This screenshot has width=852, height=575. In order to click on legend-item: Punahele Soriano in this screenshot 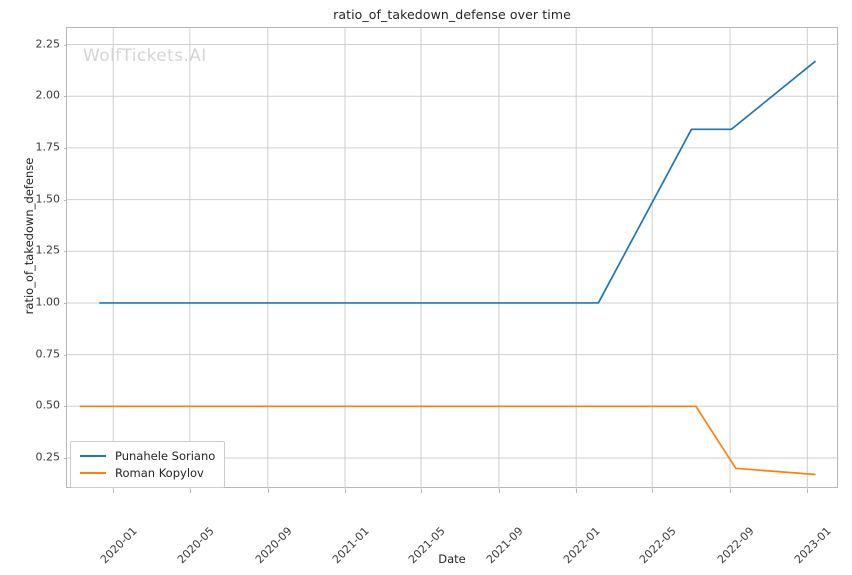, I will do `click(147, 455)`.